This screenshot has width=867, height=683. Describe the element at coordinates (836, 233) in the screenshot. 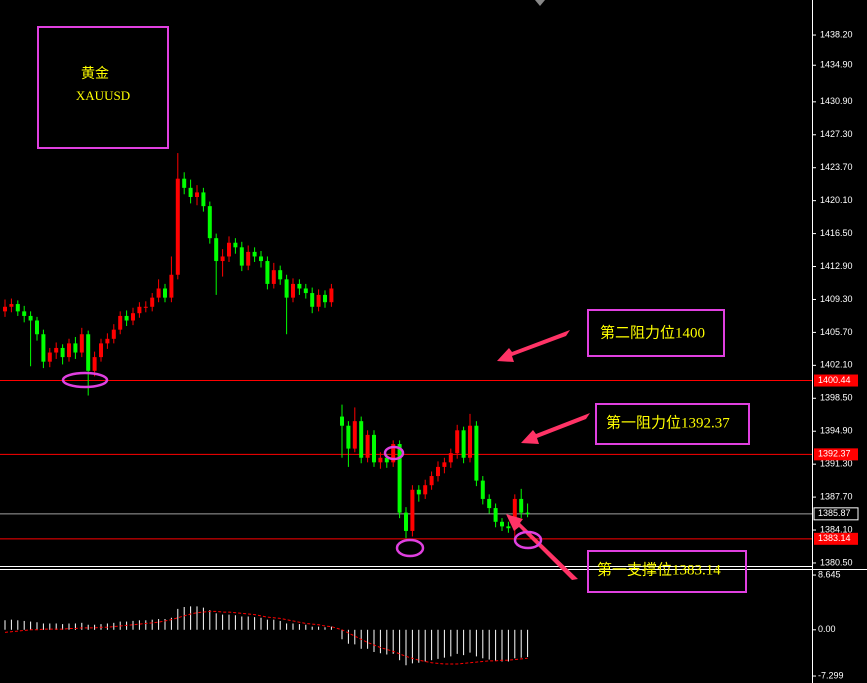

I see `y-tick-label: 1416.50` at that location.